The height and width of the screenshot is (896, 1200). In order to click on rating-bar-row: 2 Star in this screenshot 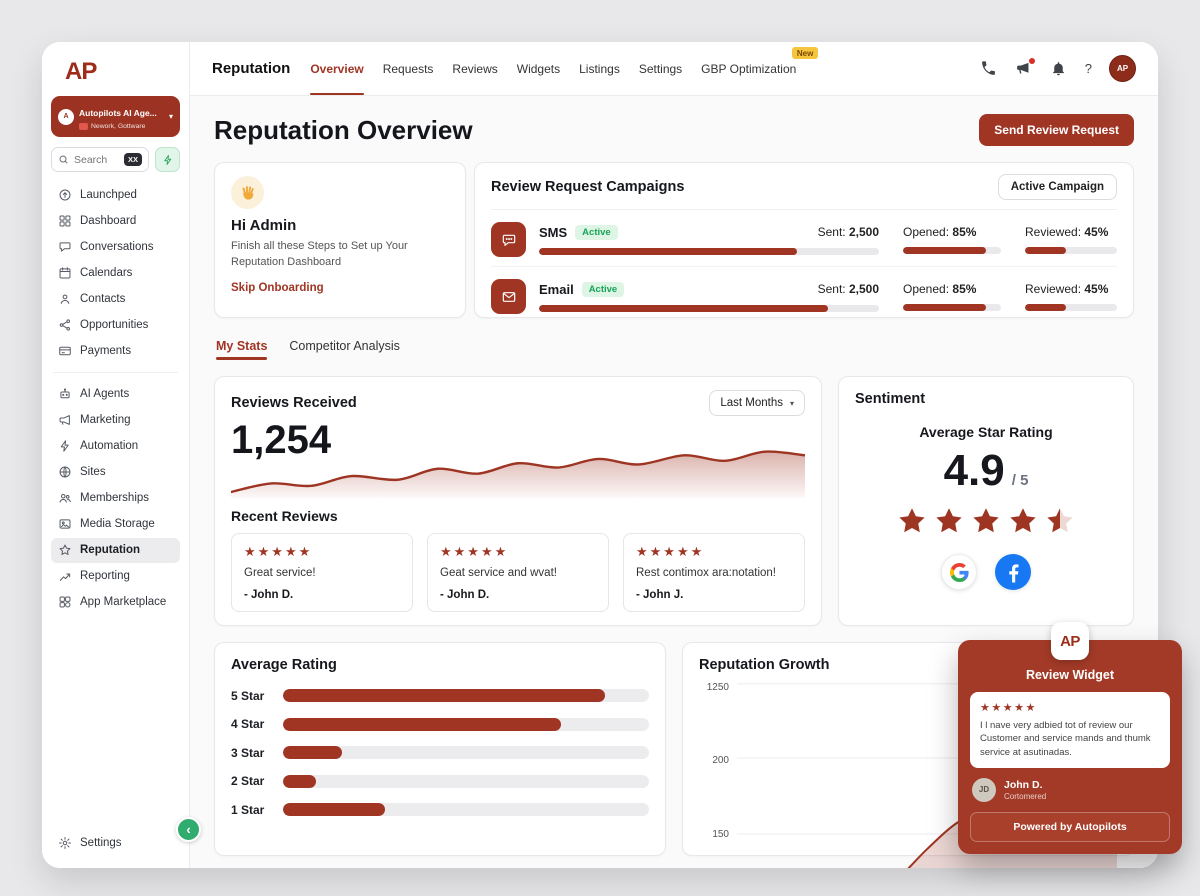, I will do `click(440, 781)`.